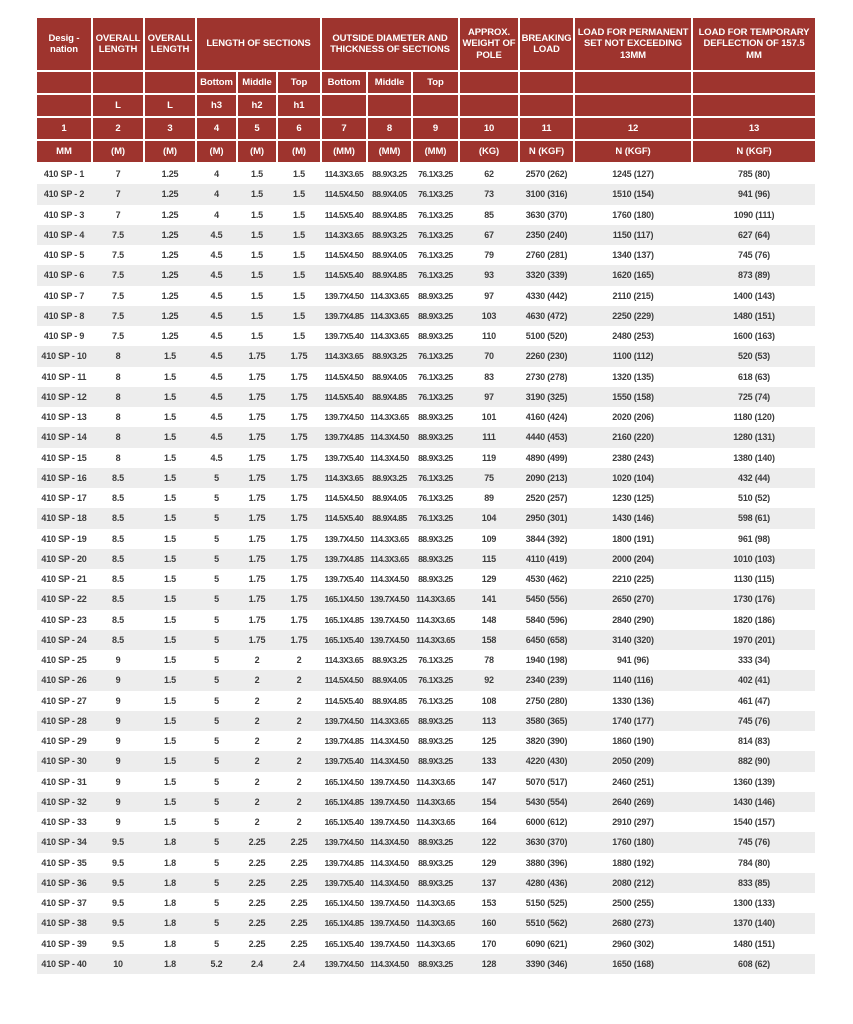 The height and width of the screenshot is (1024, 853). Describe the element at coordinates (754, 174) in the screenshot. I see `table-cell: 785 (80)` at that location.